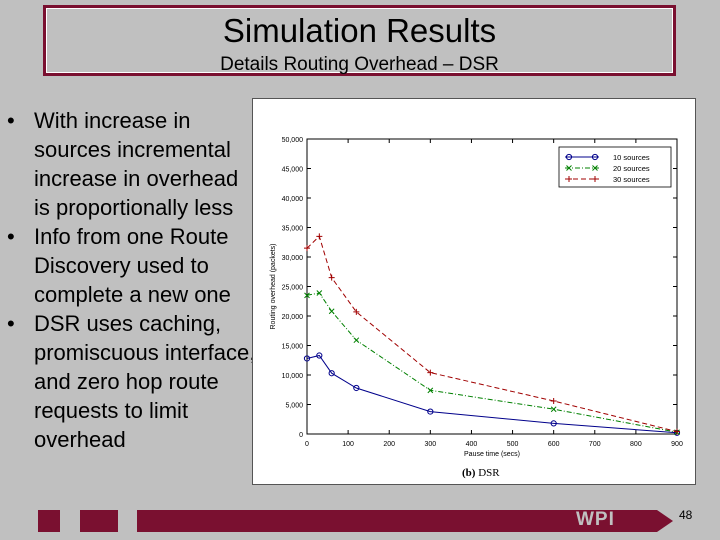  Describe the element at coordinates (359, 64) in the screenshot. I see `slide-subtitle: Details Routing Overhead – DSR` at that location.